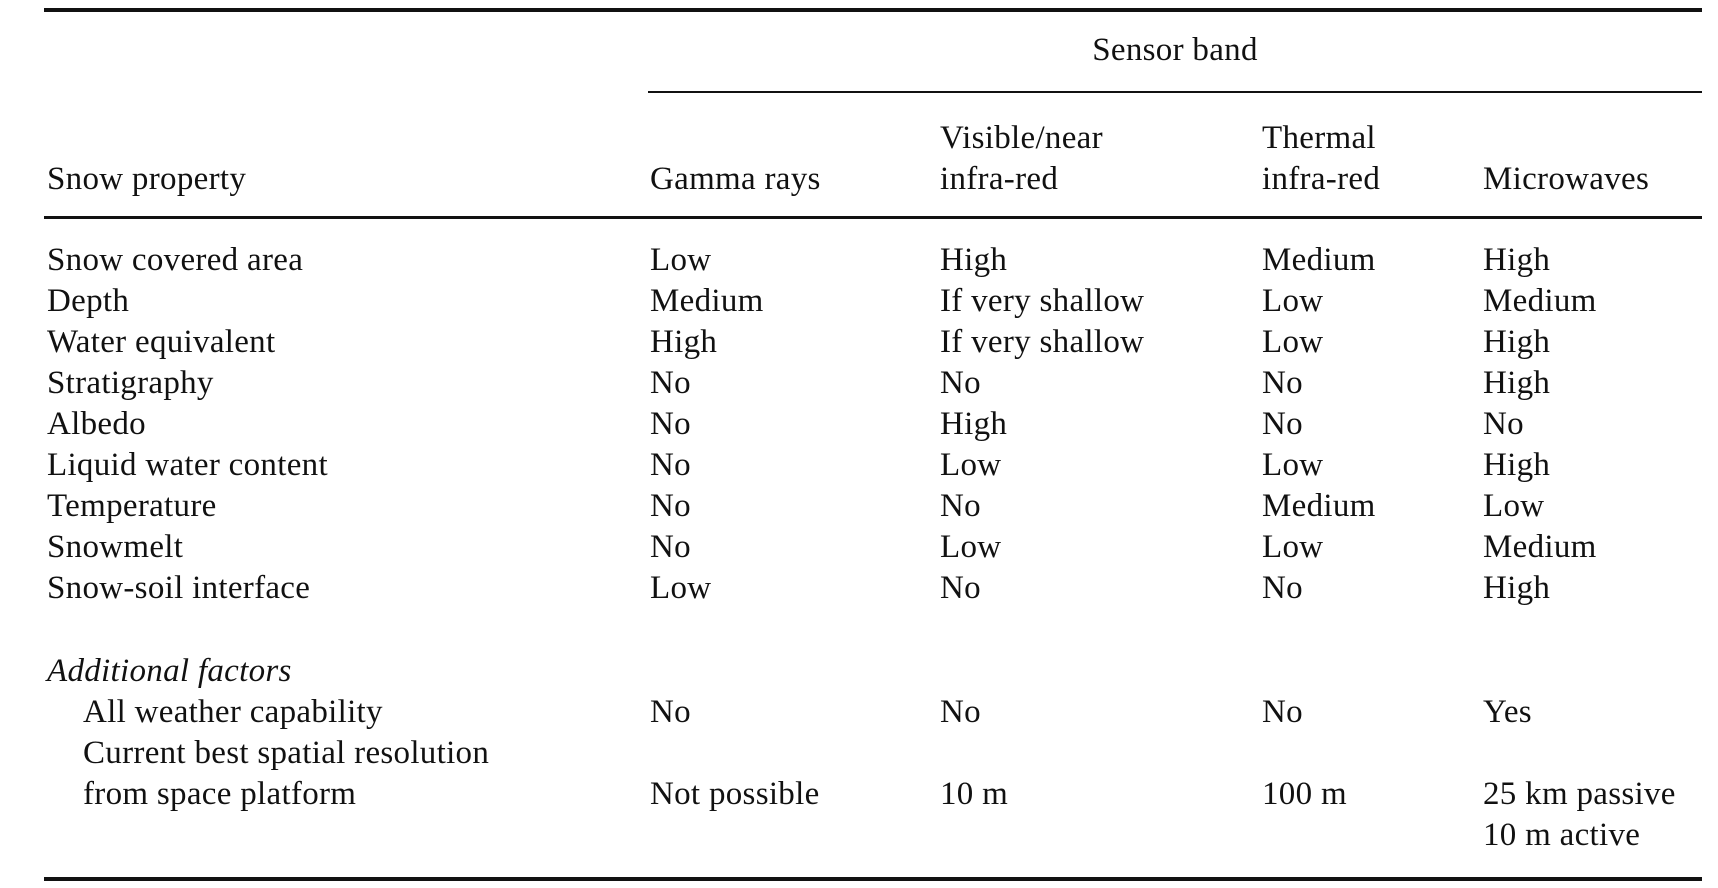  What do you see at coordinates (169, 671) in the screenshot?
I see `additional-factors-label: Additional factors` at bounding box center [169, 671].